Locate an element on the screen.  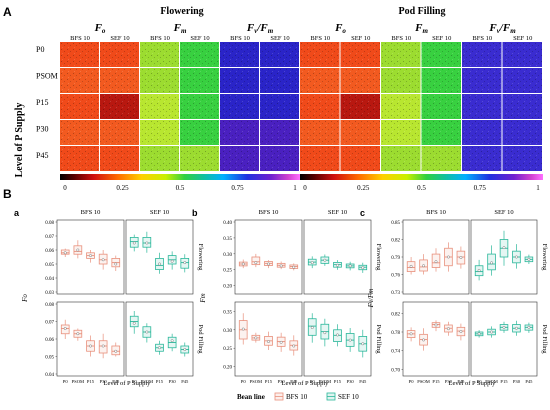
y-tick-label: 0.74 is located at coordinates (395, 352).